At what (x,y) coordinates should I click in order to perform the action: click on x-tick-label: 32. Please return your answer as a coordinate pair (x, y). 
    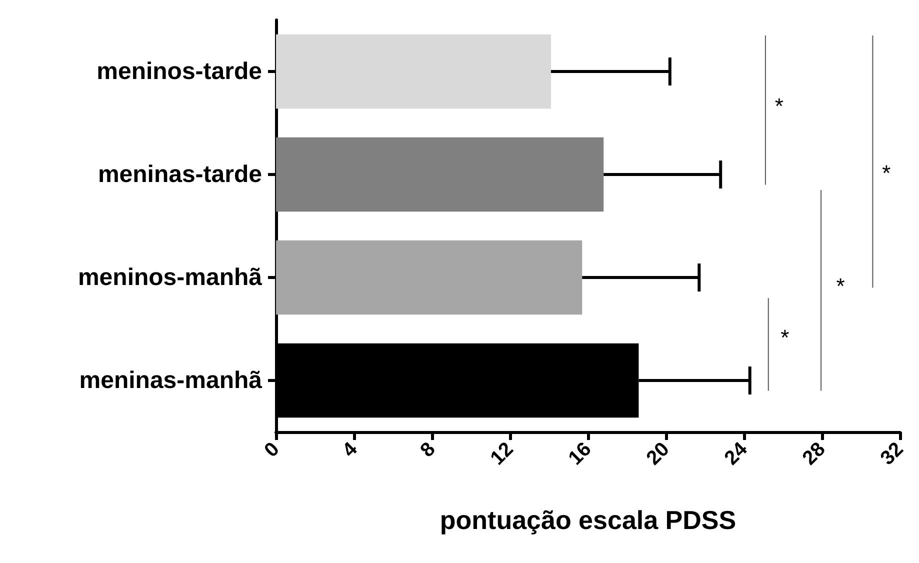
    Looking at the image, I should click on (892, 454).